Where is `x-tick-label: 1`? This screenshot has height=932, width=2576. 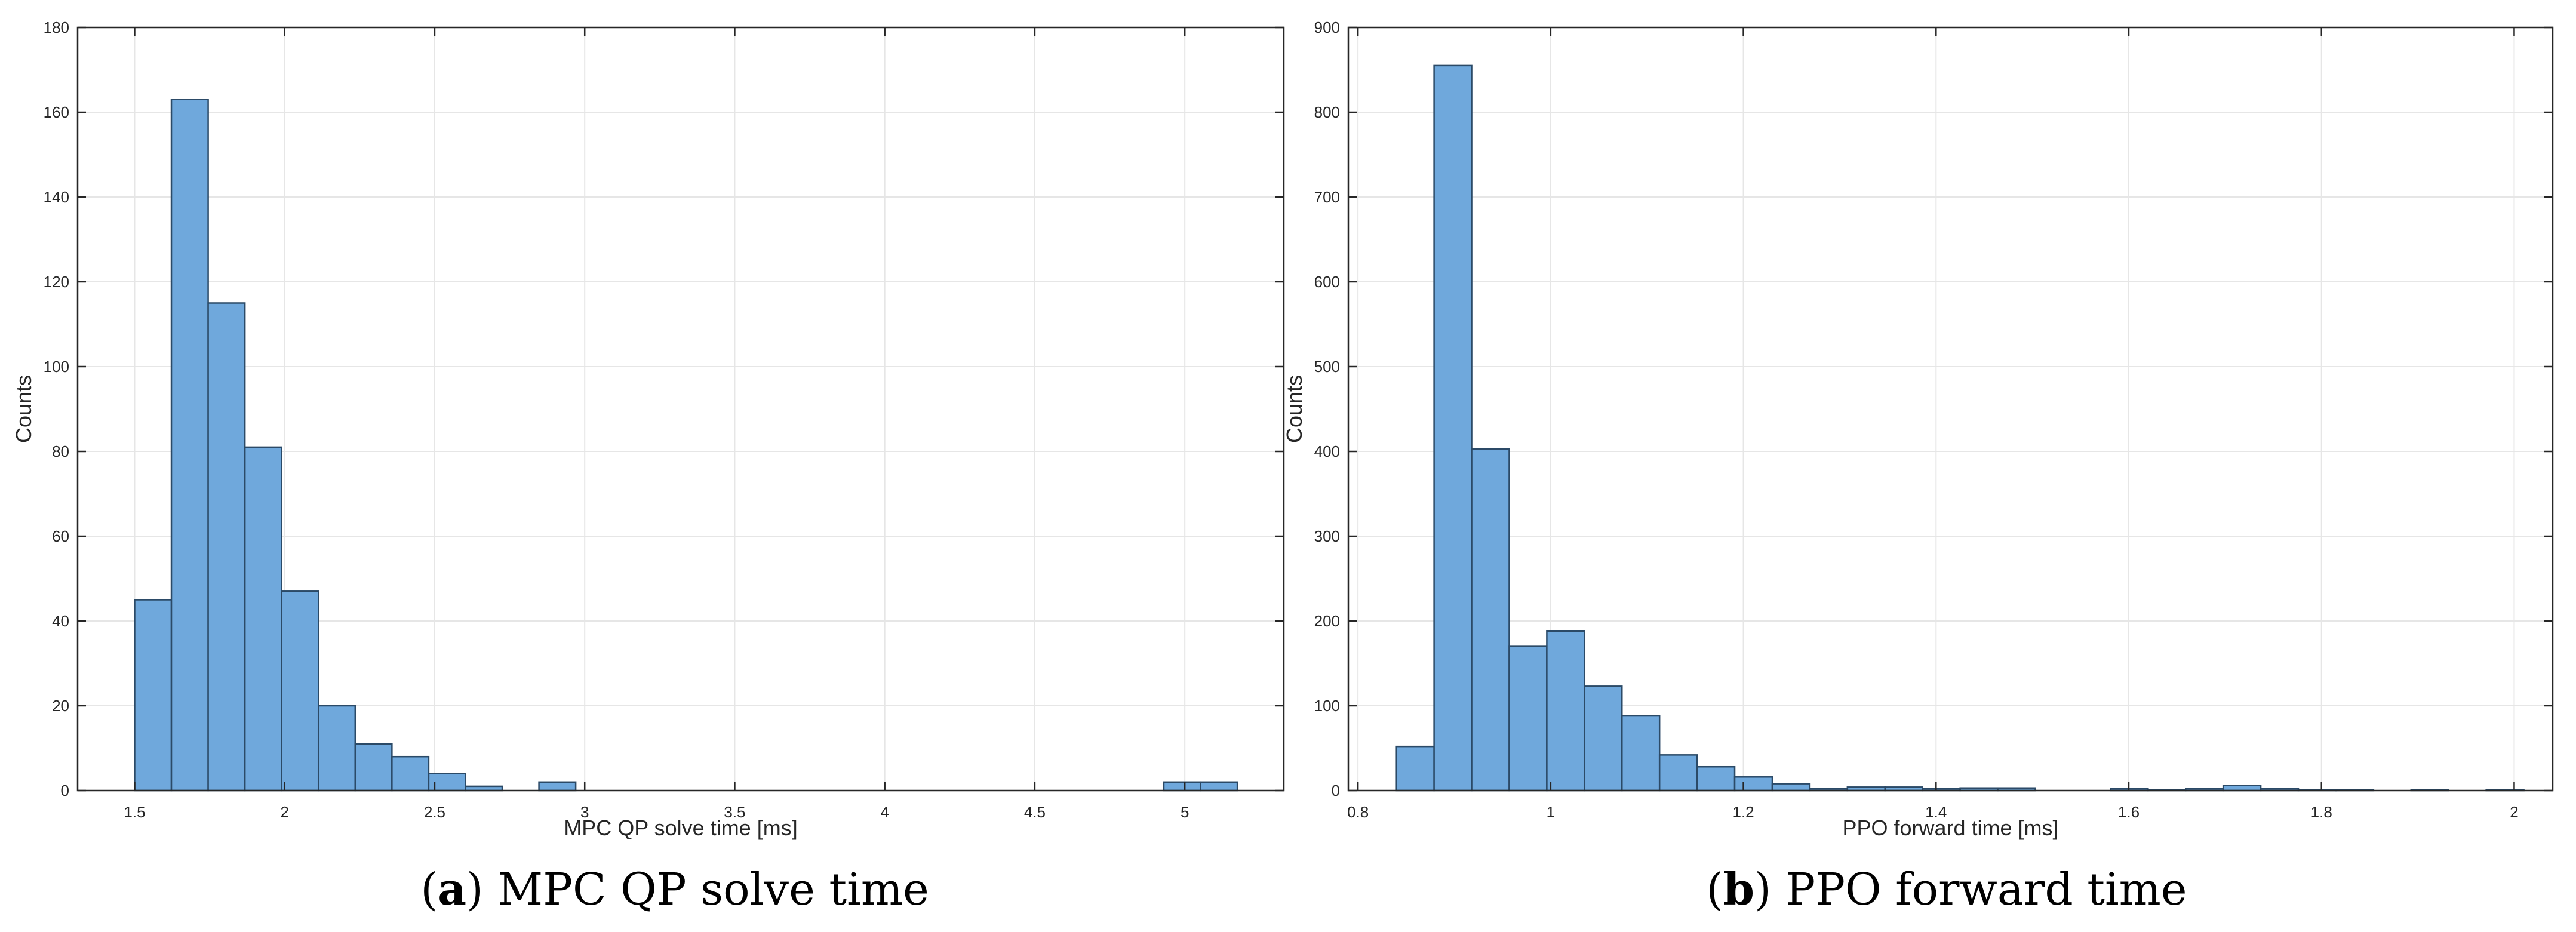
x-tick-label: 1 is located at coordinates (1551, 812).